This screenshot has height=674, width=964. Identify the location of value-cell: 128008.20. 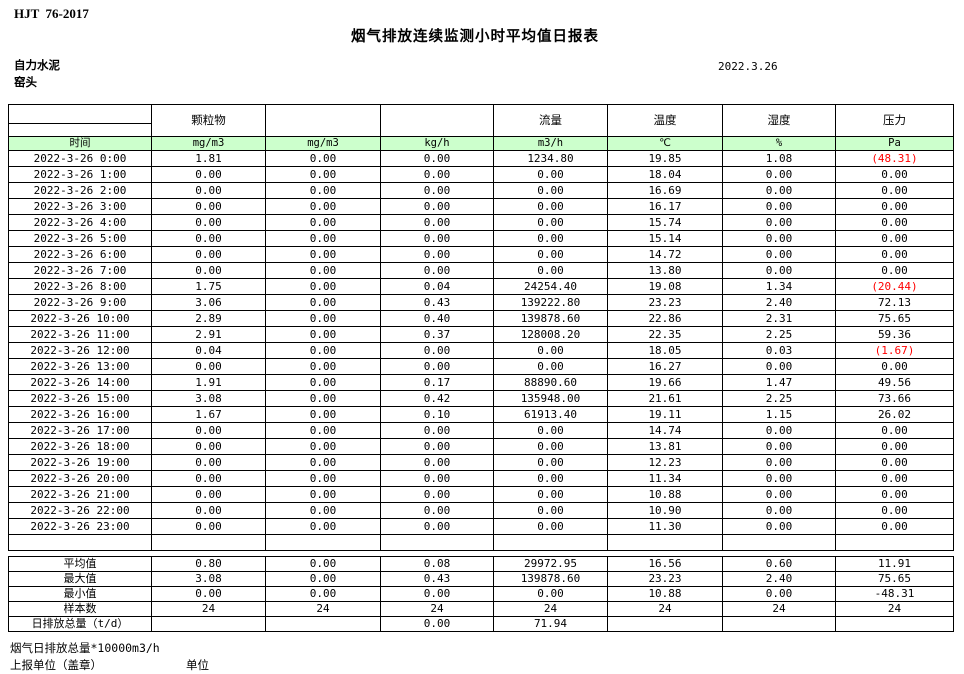
(550, 334).